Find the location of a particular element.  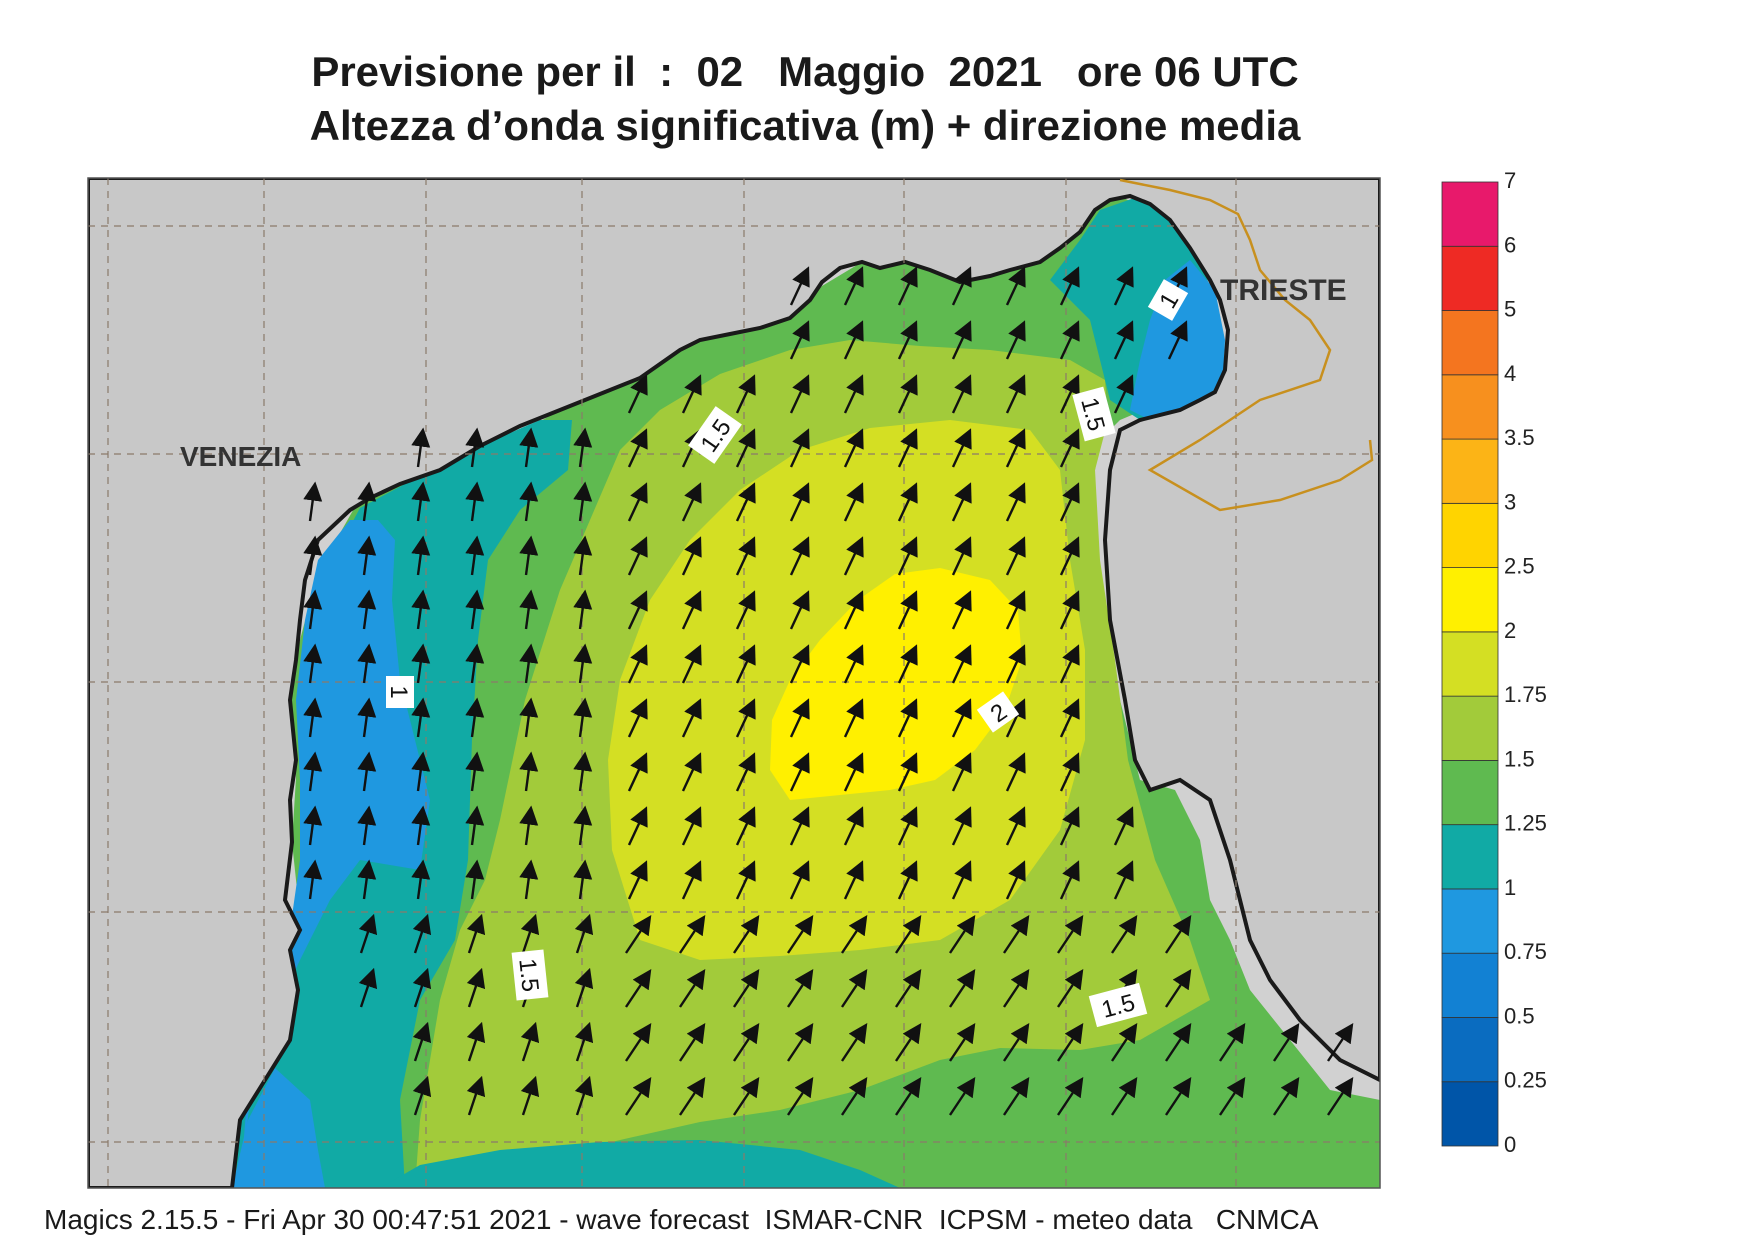

wave-band-blue-southwest is located at coordinates (278, 1128).